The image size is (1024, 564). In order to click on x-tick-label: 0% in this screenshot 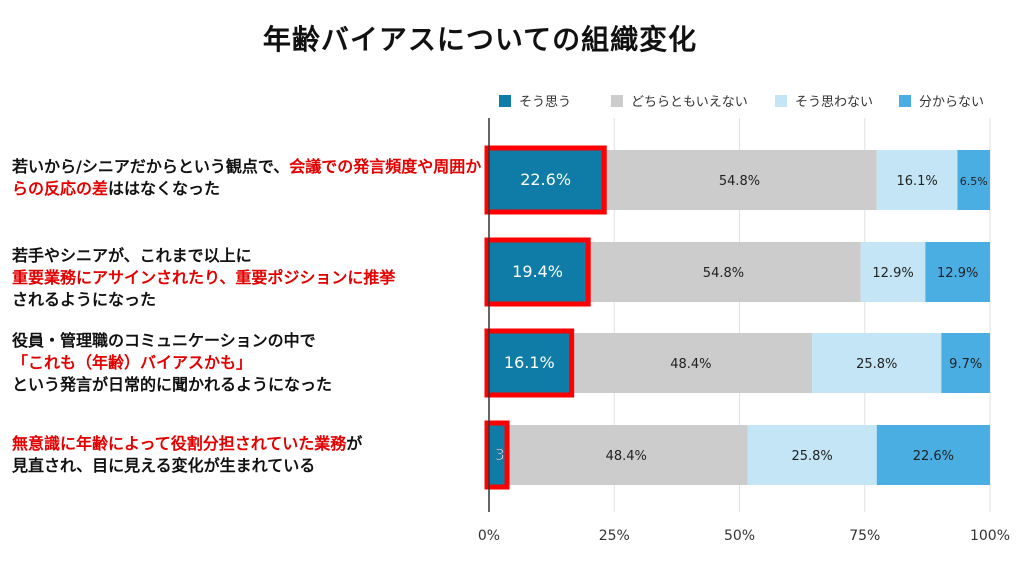, I will do `click(489, 536)`.